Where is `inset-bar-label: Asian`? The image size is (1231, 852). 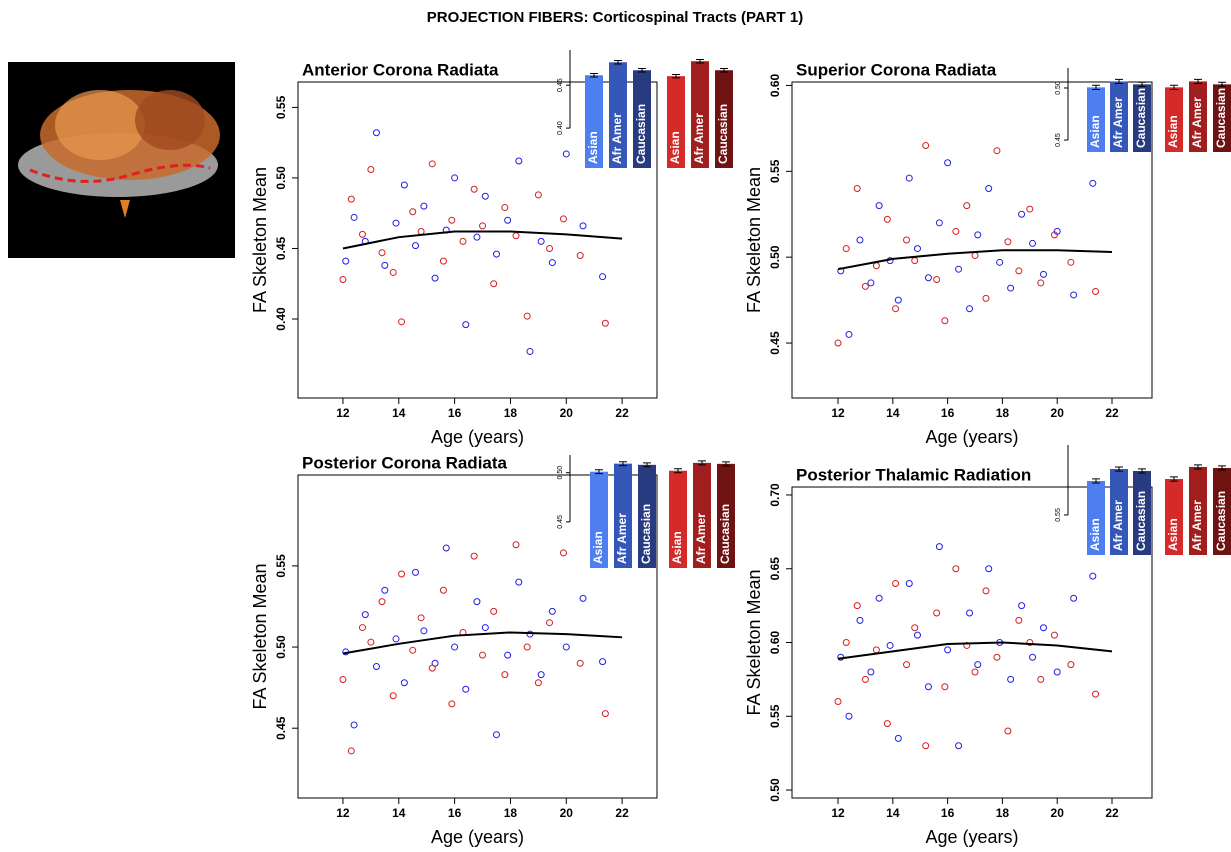 inset-bar-label: Asian is located at coordinates (675, 147).